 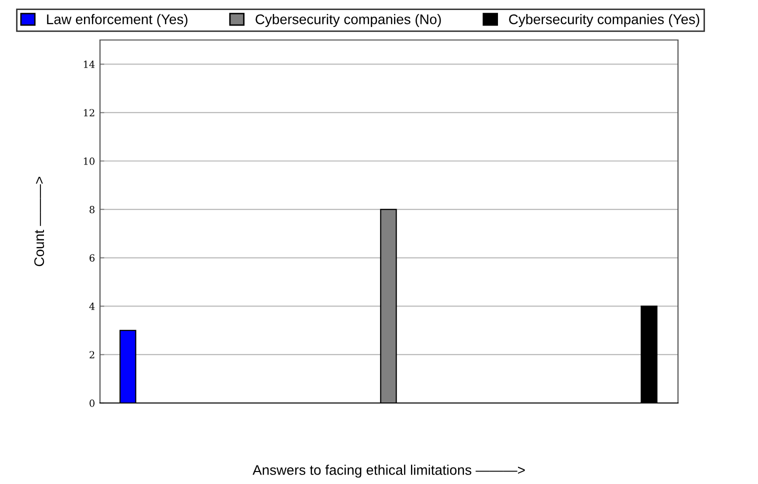 What do you see at coordinates (348, 20) in the screenshot?
I see `legend-label: Cybersecurity companies (No)` at bounding box center [348, 20].